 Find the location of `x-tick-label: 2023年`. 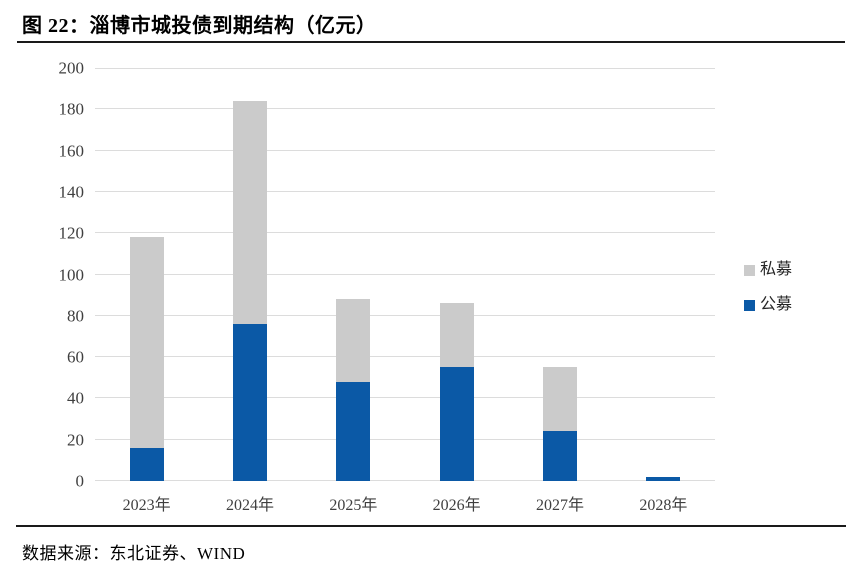

x-tick-label: 2023年 is located at coordinates (146, 505).